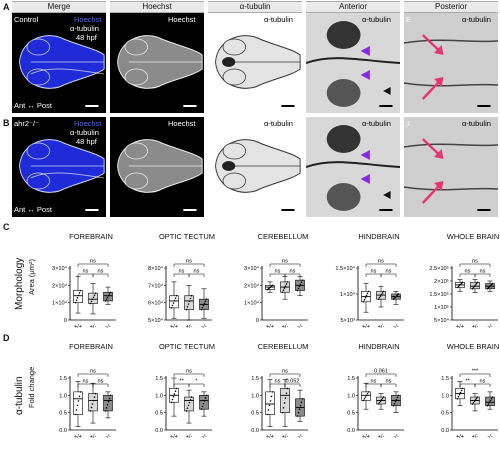 Image resolution: width=500 pixels, height=453 pixels. Describe the element at coordinates (6, 227) in the screenshot. I see `panel-letter-c: C` at that location.